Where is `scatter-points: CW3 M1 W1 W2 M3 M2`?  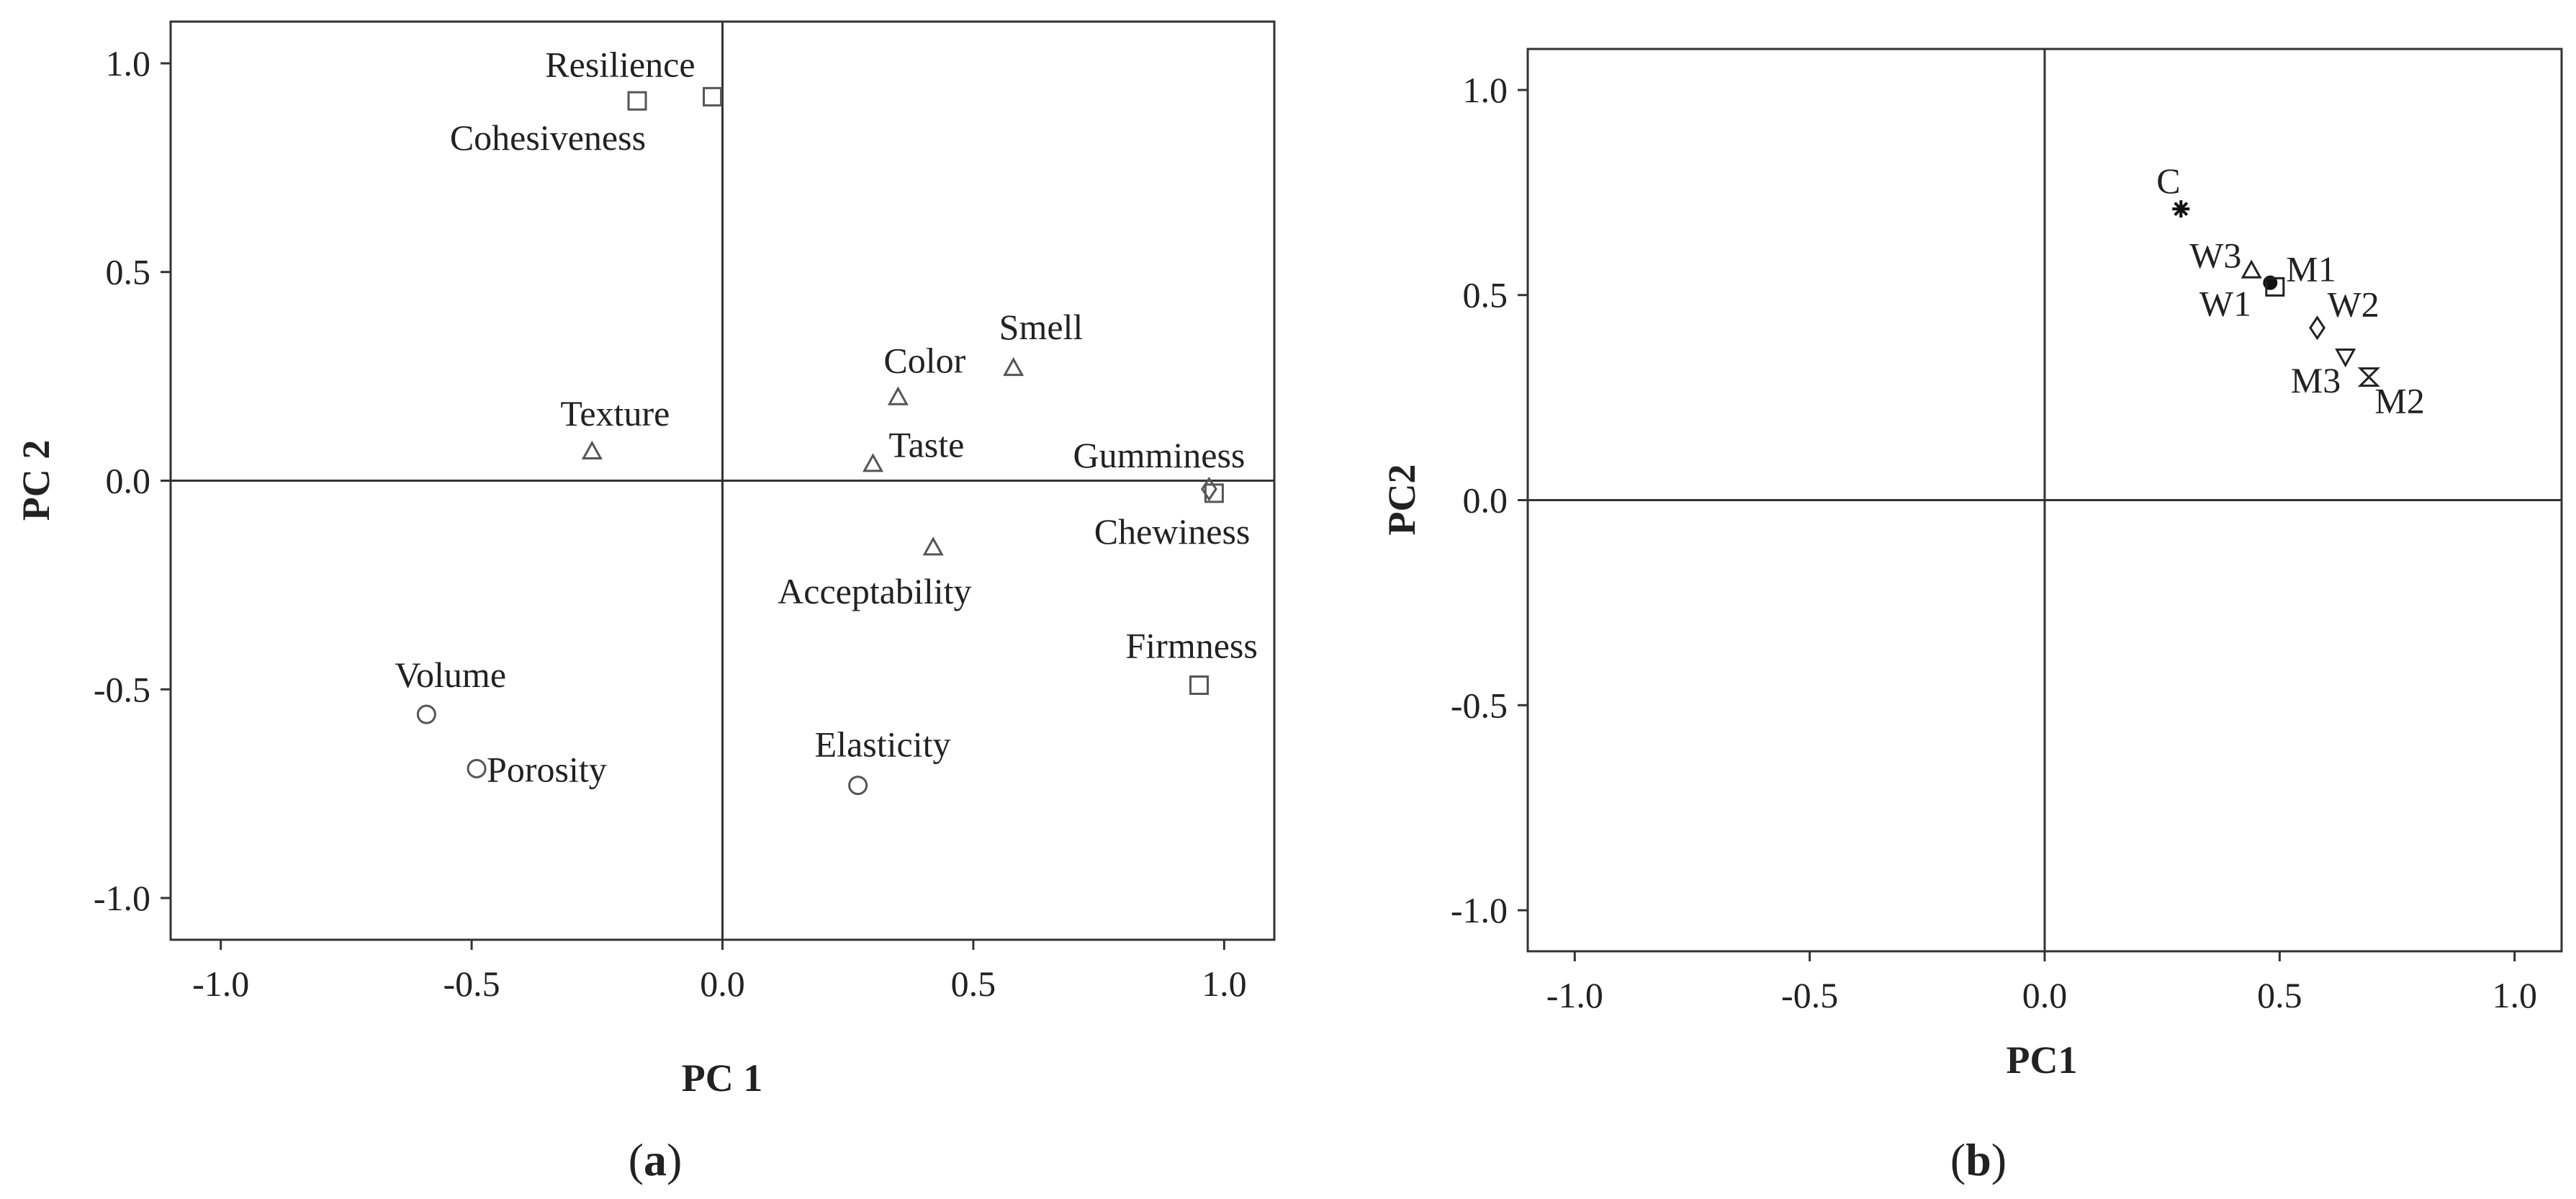 scatter-points: CW3 M1 W1 W2 M3 M2 is located at coordinates (2290, 291).